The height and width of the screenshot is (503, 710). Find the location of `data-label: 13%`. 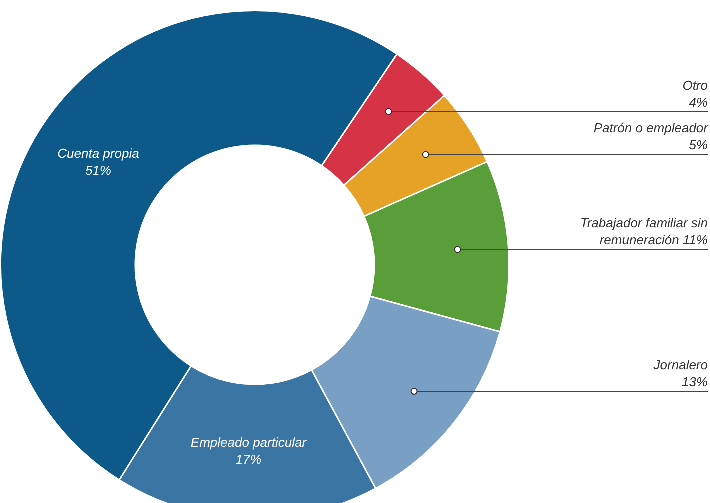

data-label: 13% is located at coordinates (695, 382).